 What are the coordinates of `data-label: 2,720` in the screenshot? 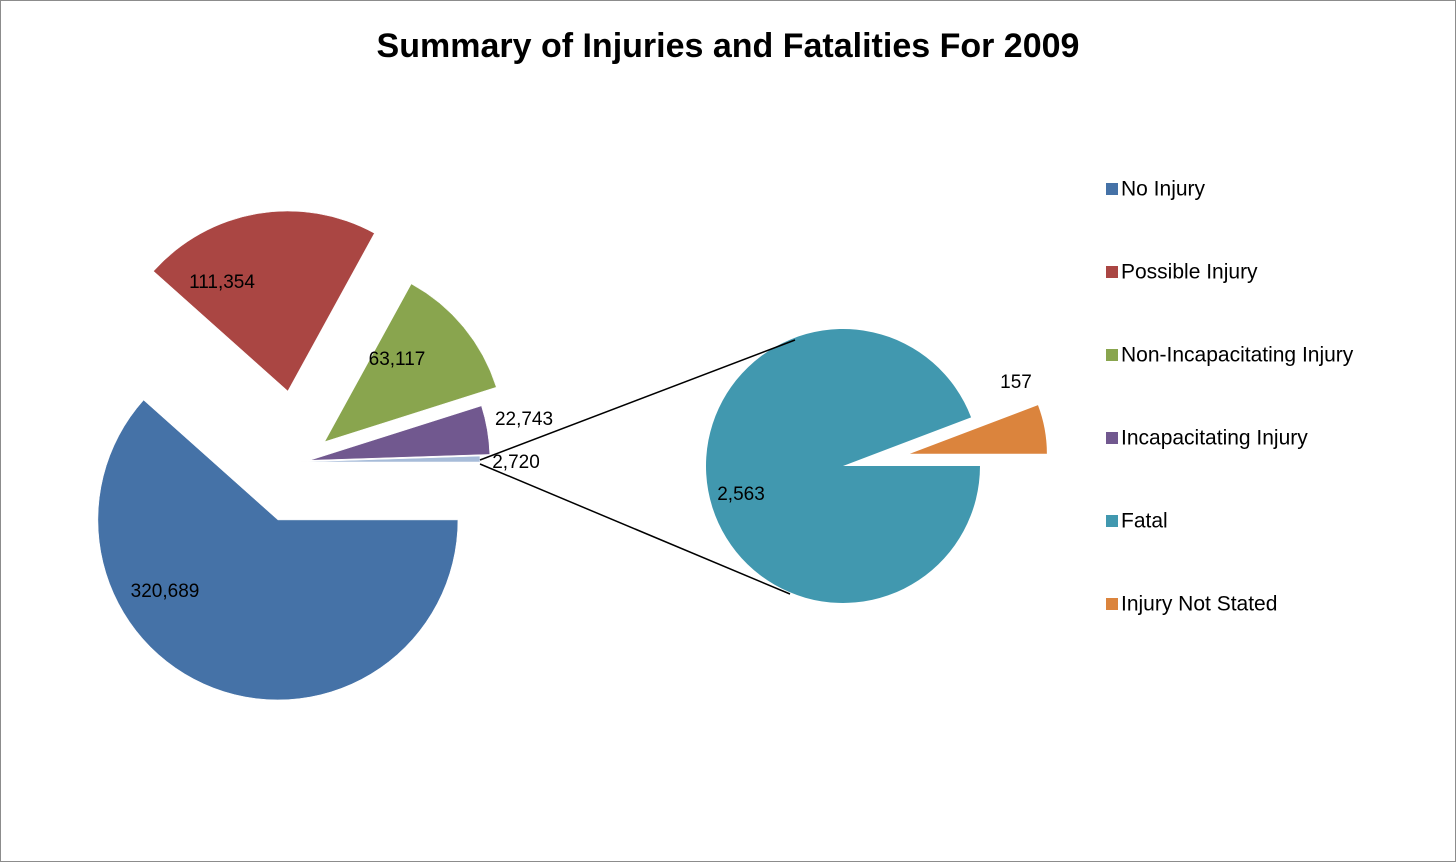 It's located at (516, 462).